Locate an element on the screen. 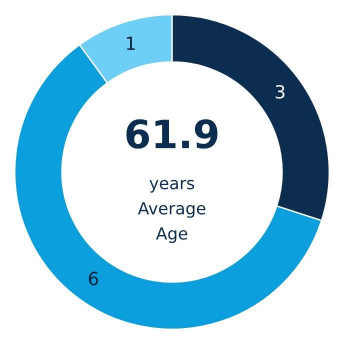  data-label: 3 is located at coordinates (280, 92).